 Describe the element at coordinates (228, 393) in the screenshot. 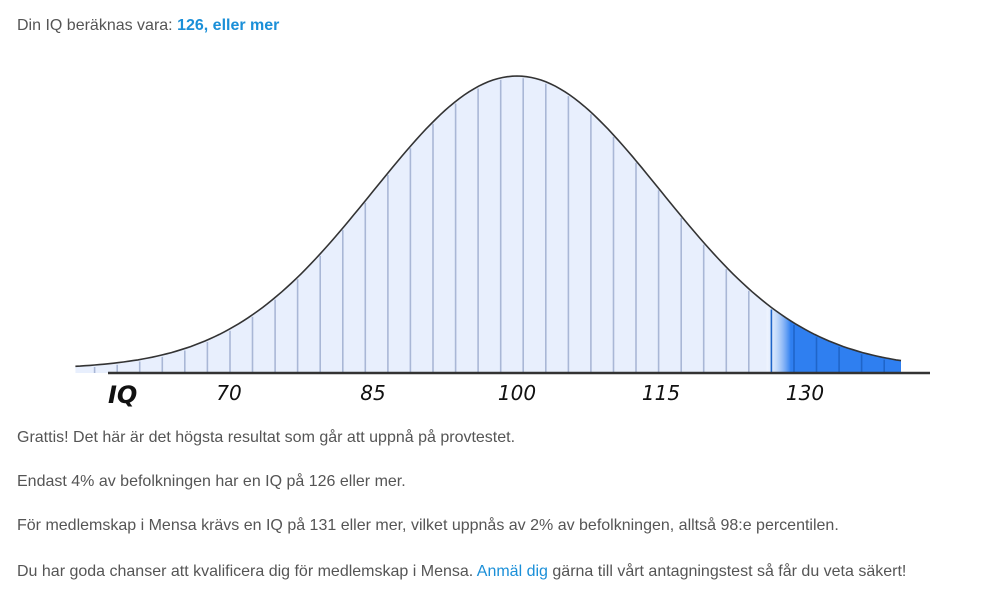

I see `x-tick-label: 70` at that location.